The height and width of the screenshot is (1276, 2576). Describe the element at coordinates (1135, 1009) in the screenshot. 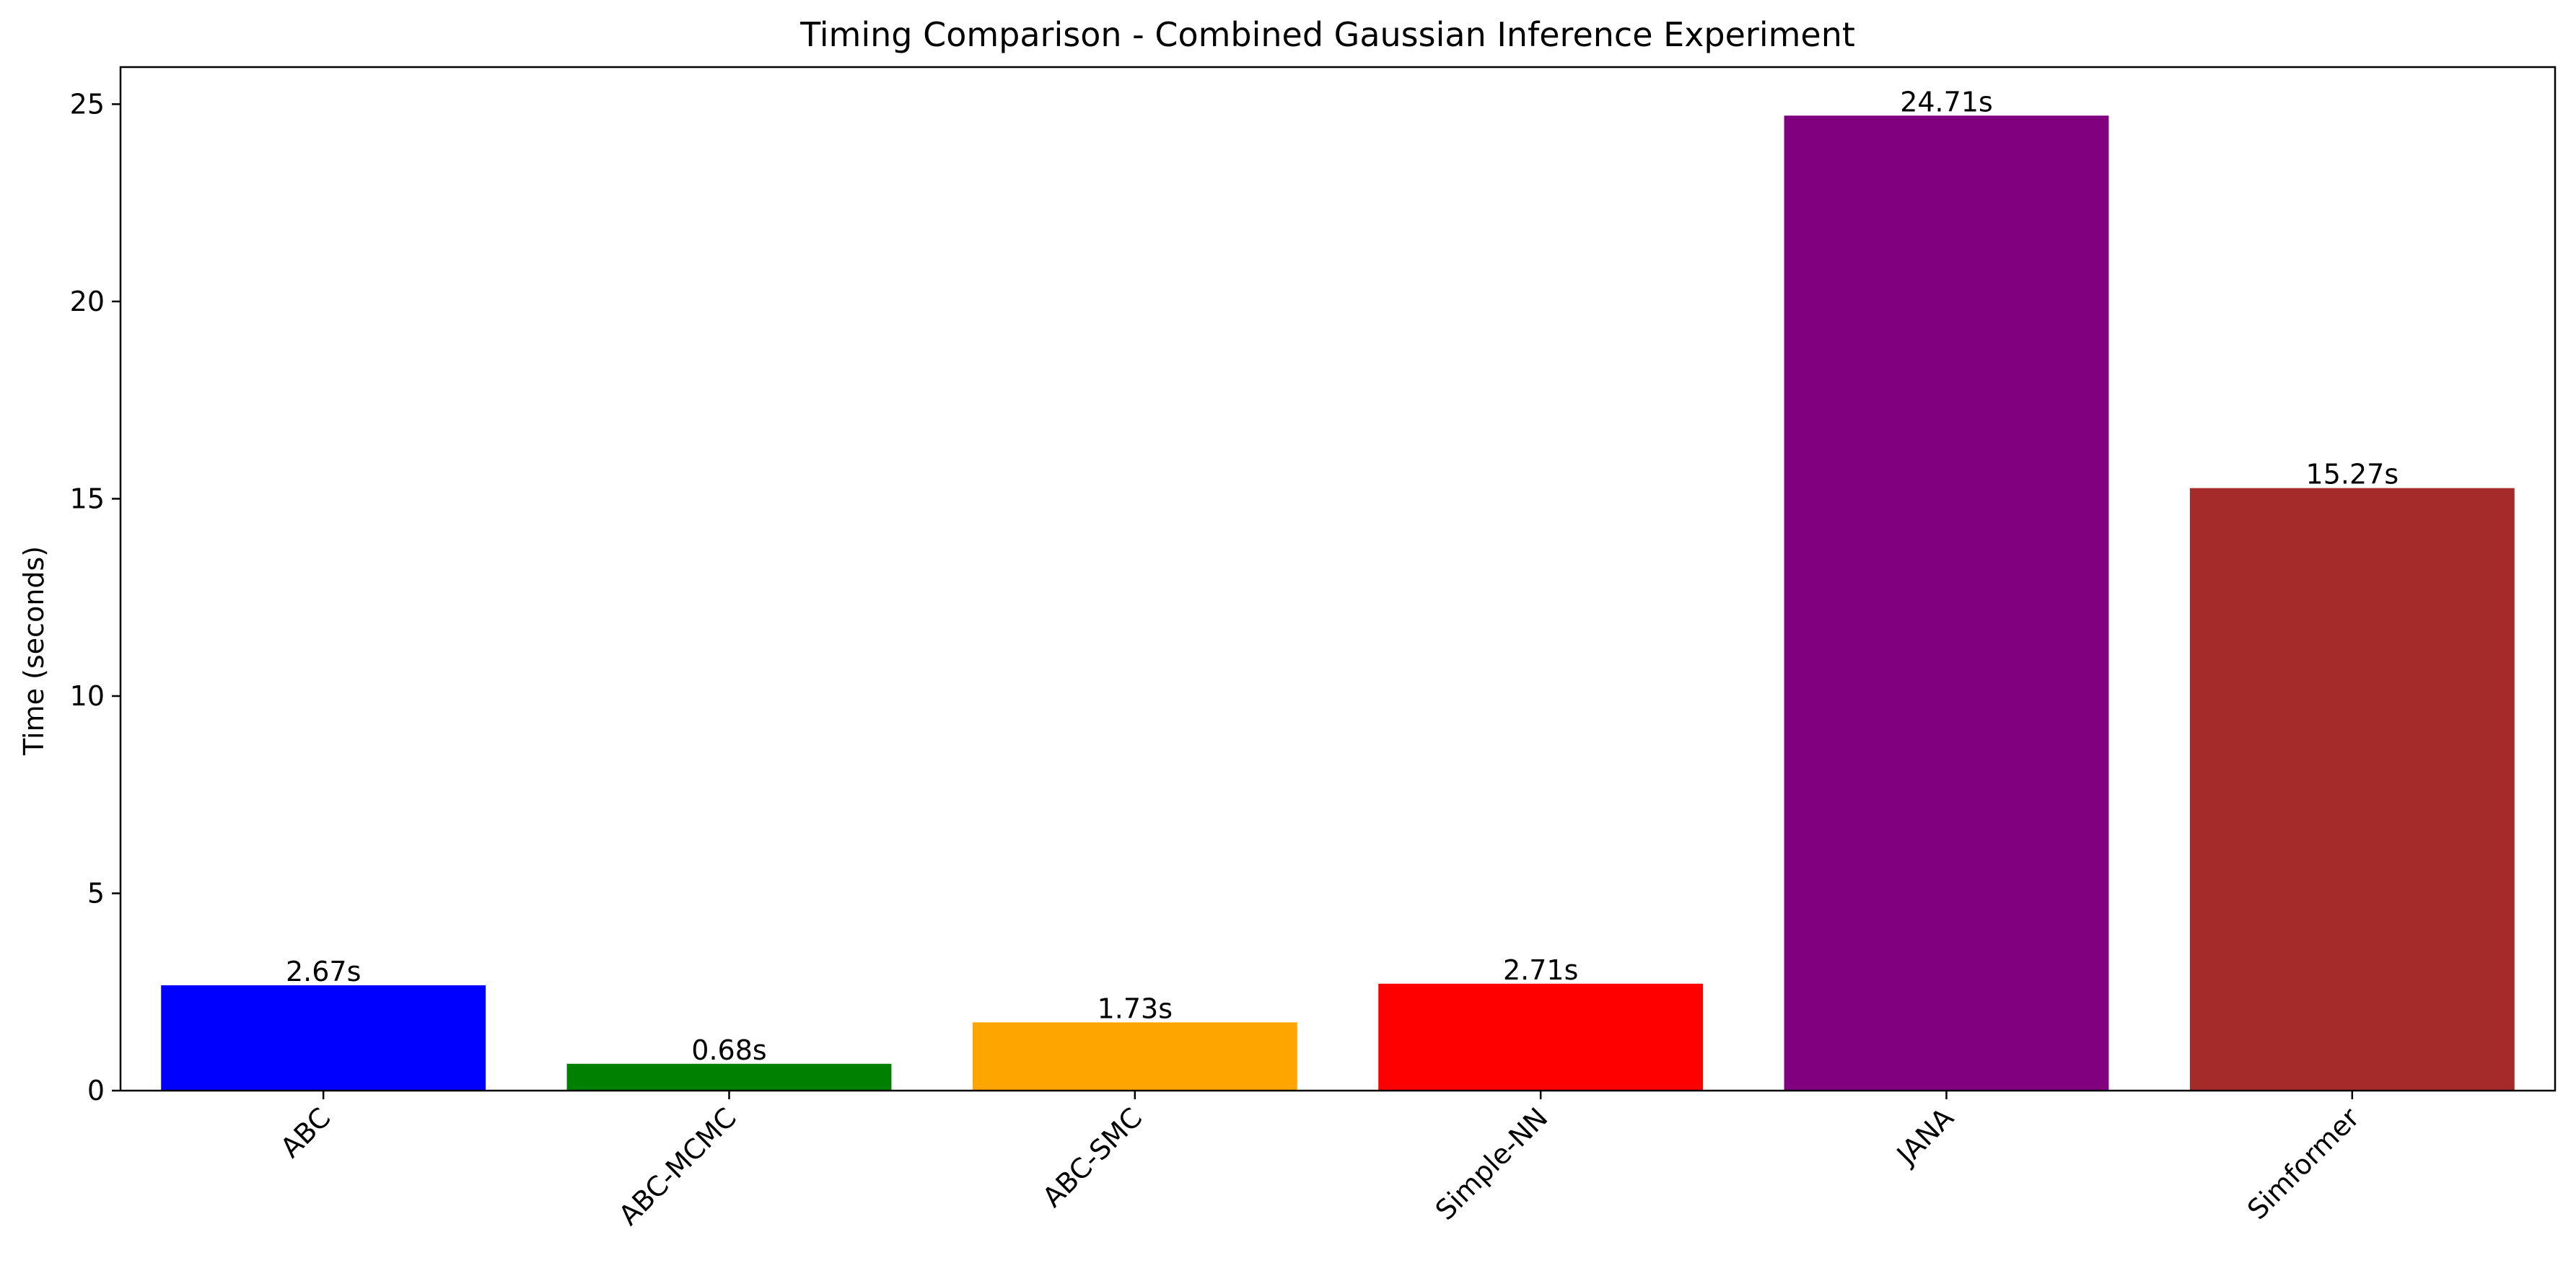

I see `data-label-abc-smc: 1.73s` at that location.